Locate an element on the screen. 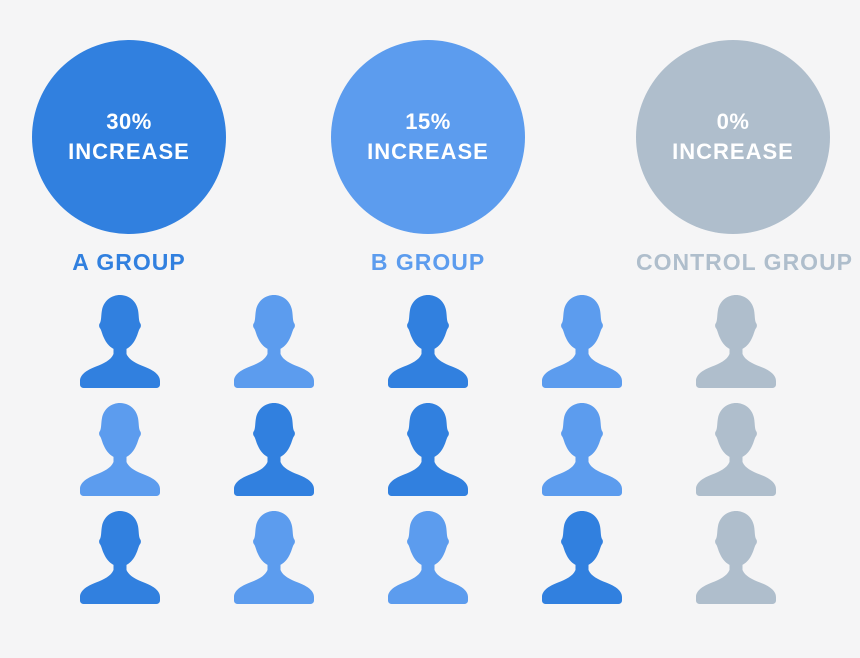  group-b-increase-value: 15% is located at coordinates (428, 121).